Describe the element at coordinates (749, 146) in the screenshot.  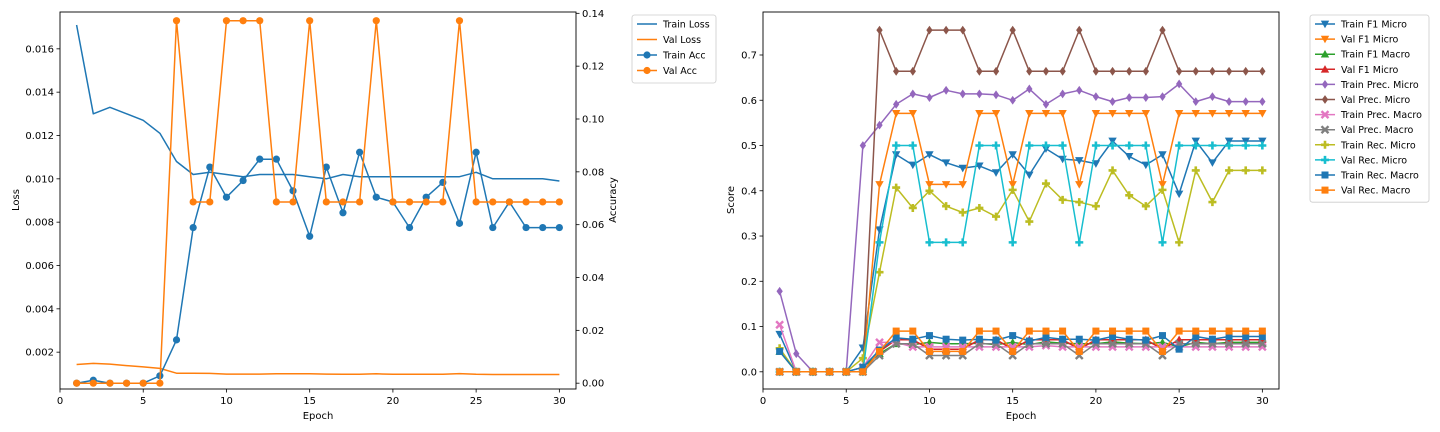
I see `y-tick-label: 0.5` at that location.